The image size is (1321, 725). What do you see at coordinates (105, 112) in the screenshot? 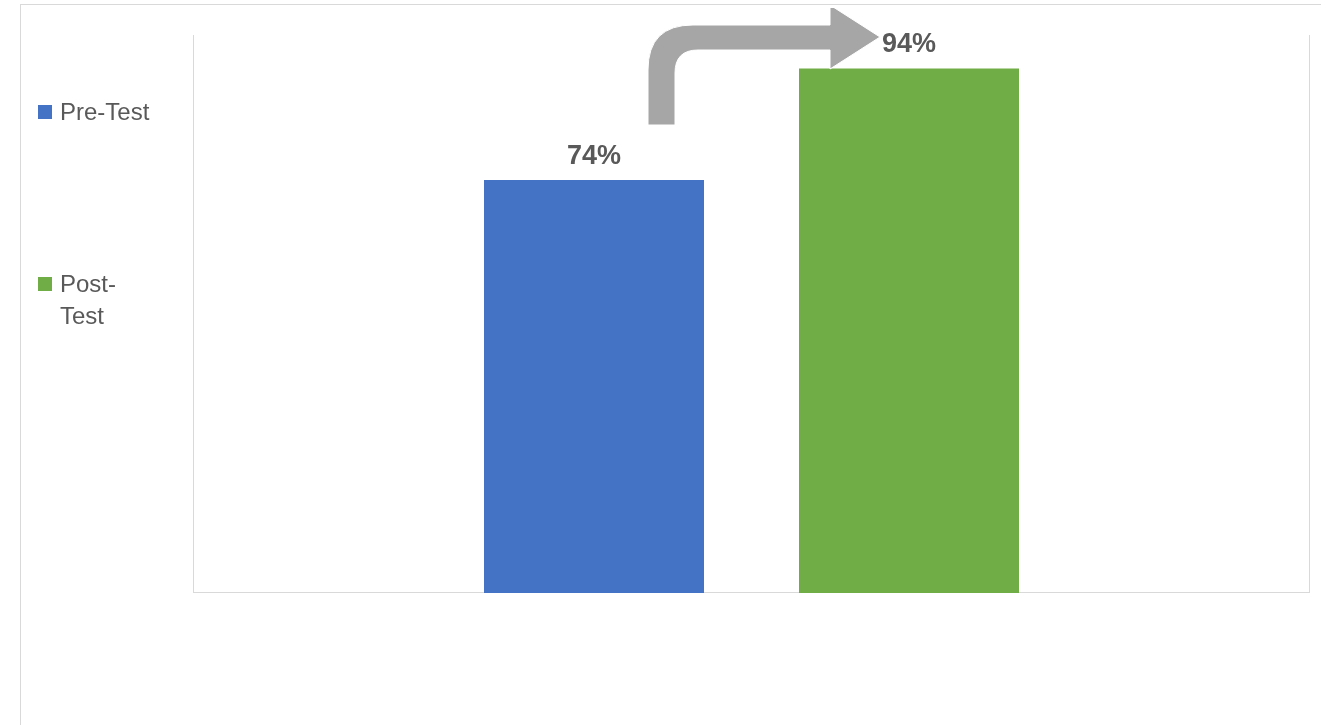
I see `legend-label: Pre-Test` at bounding box center [105, 112].